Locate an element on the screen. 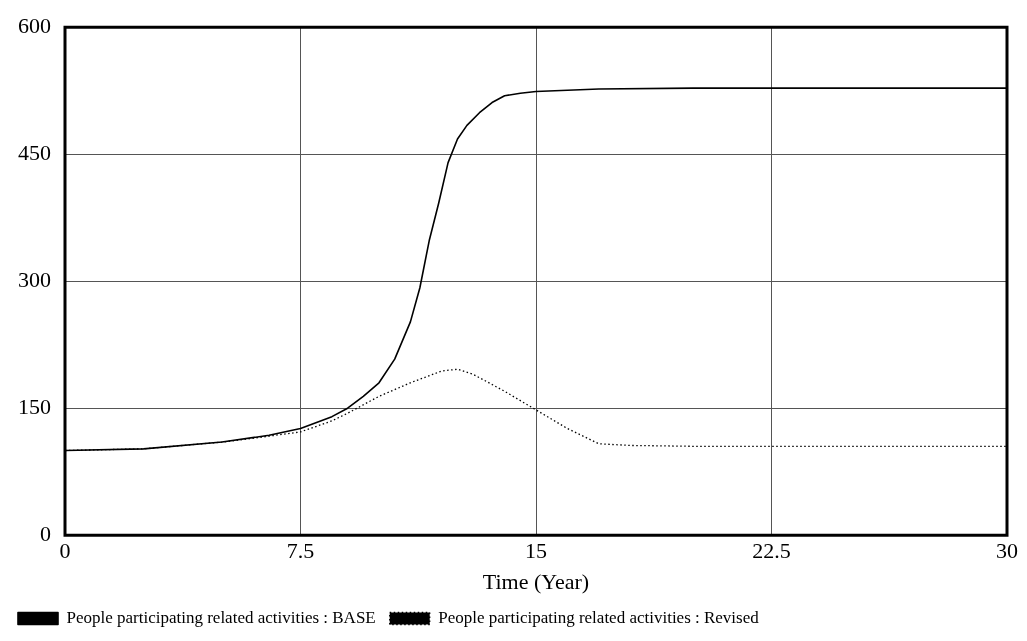 The height and width of the screenshot is (641, 1027). x-tick-label: 22.5 is located at coordinates (771, 551).